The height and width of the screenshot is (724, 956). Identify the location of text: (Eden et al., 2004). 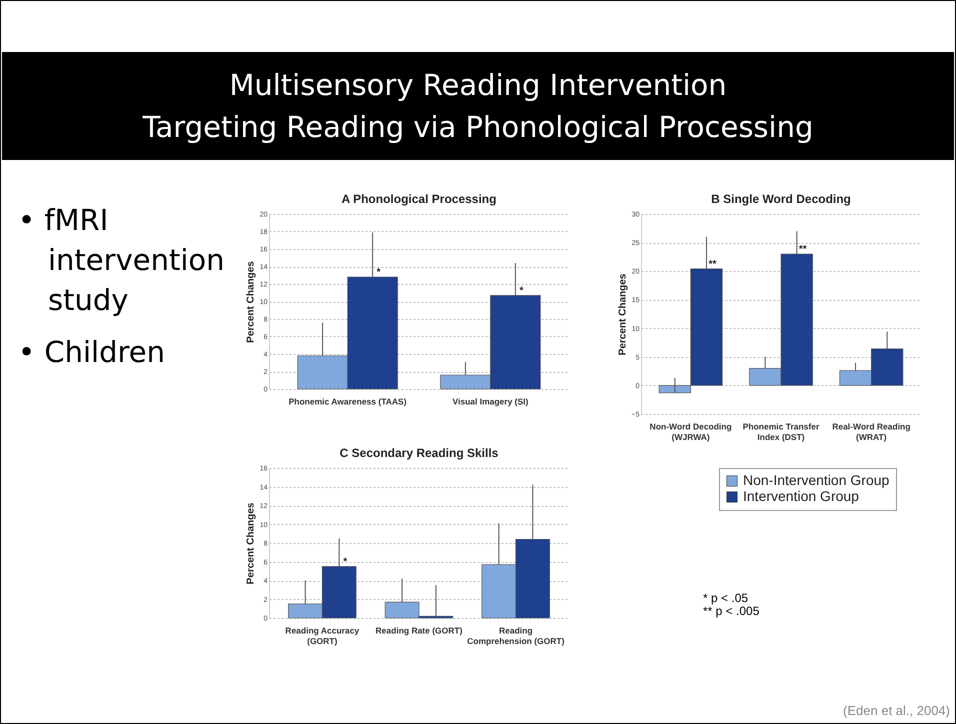
(896, 710).